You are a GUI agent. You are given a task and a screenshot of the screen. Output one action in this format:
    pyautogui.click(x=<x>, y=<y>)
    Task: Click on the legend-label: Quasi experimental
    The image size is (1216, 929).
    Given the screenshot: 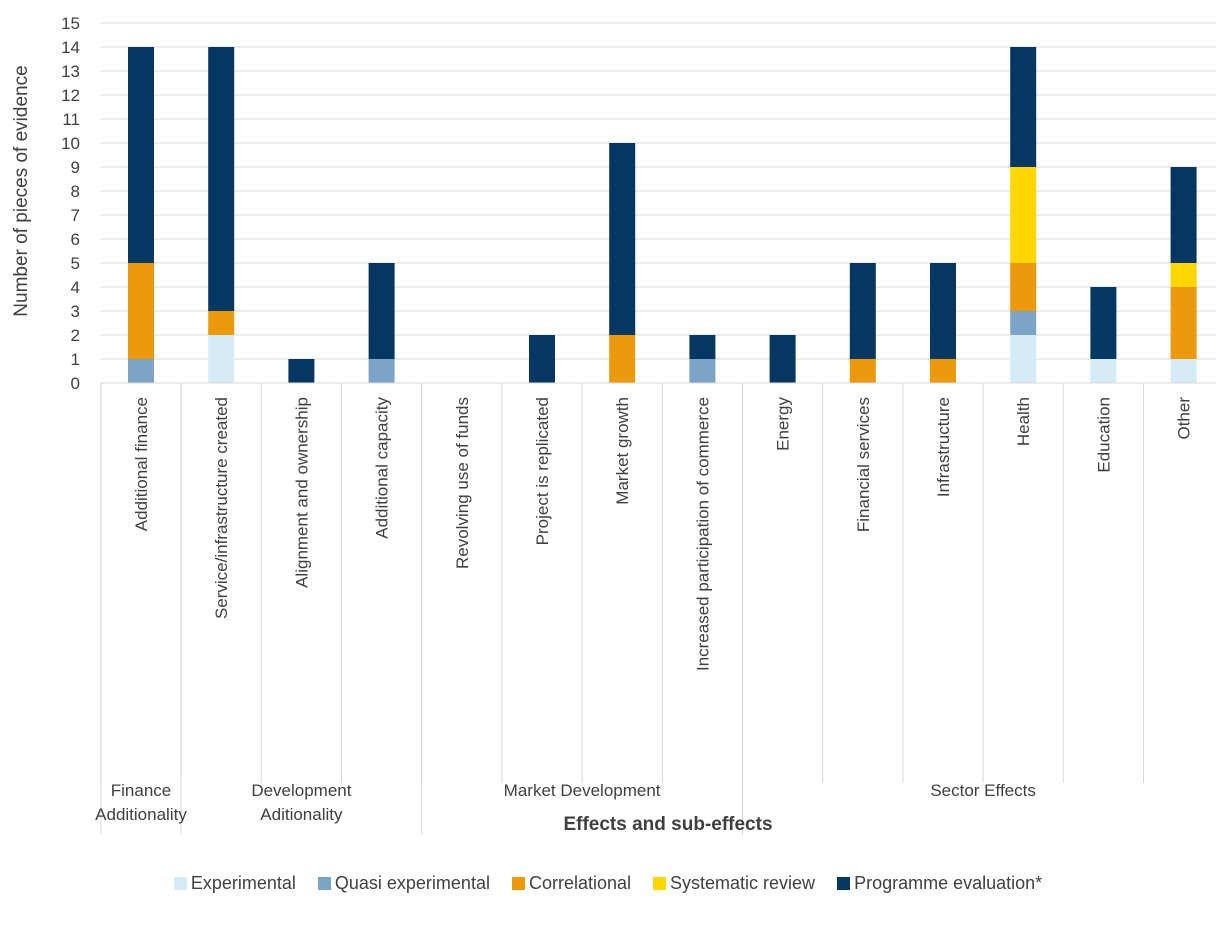 What is the action you would take?
    pyautogui.click(x=412, y=882)
    